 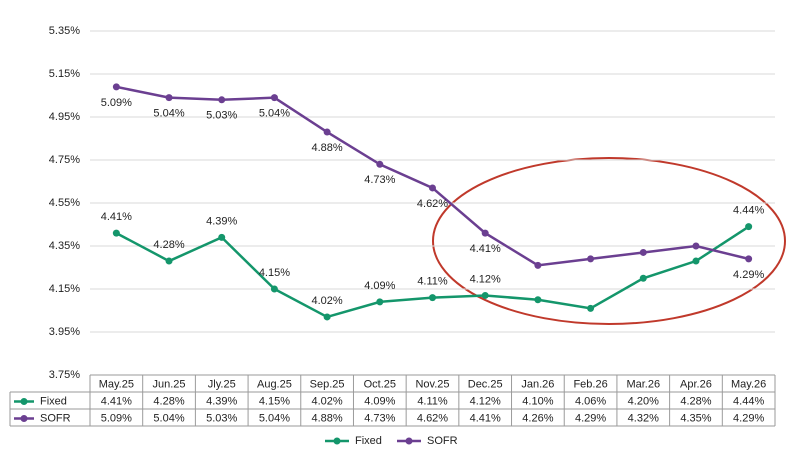 What do you see at coordinates (432, 282) in the screenshot?
I see `data-label: 4.11%` at bounding box center [432, 282].